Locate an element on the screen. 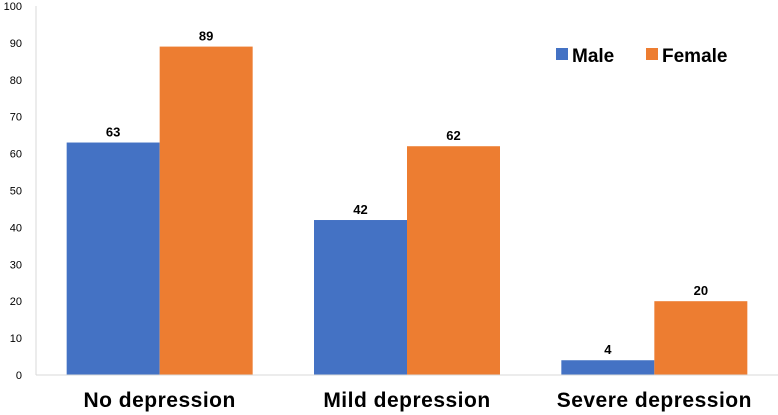 The image size is (778, 415). data-label-male-0: 63 is located at coordinates (113, 132).